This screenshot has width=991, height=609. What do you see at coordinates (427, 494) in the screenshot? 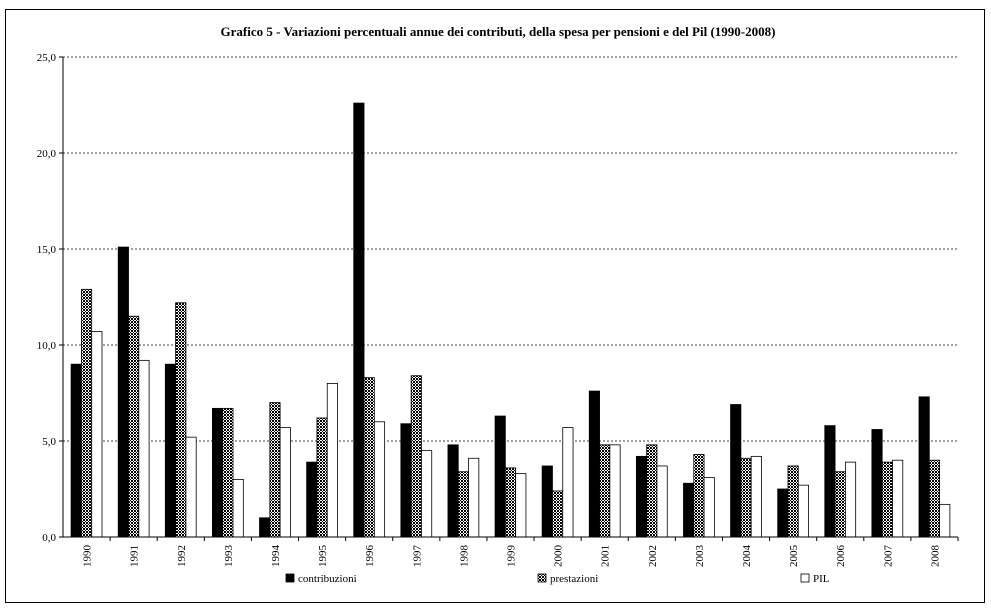
I see `bar-pil-1997` at bounding box center [427, 494].